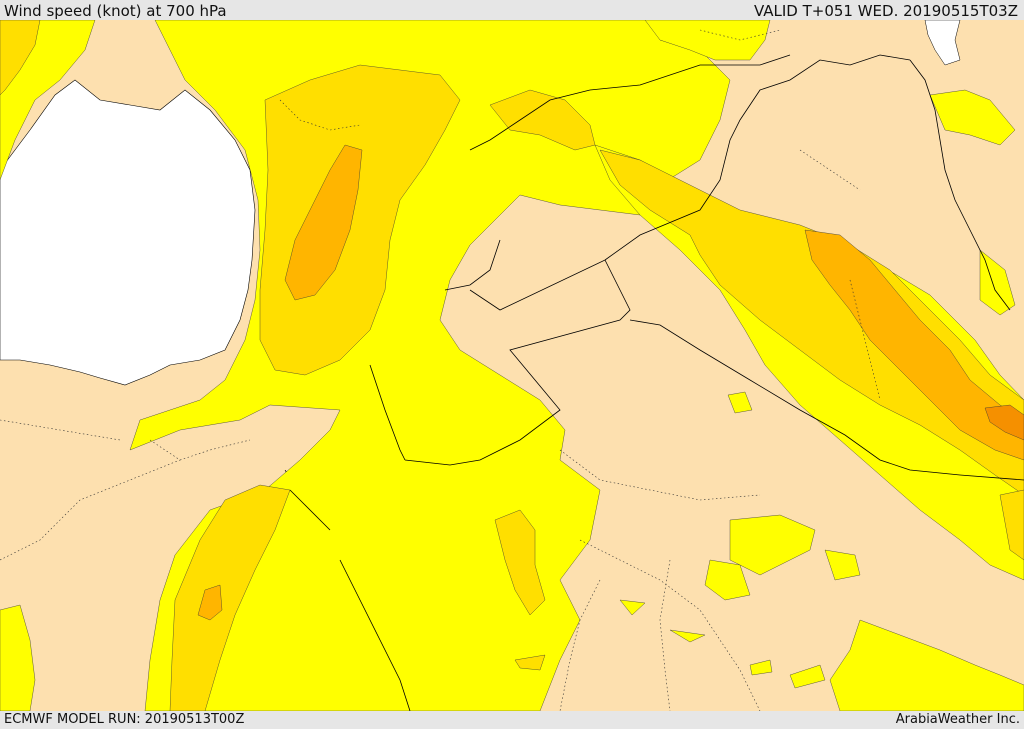 This screenshot has height=729, width=1024. What do you see at coordinates (124, 719) in the screenshot?
I see `model-run: ECMWF MODEL RUN: 20190513T00Z` at bounding box center [124, 719].